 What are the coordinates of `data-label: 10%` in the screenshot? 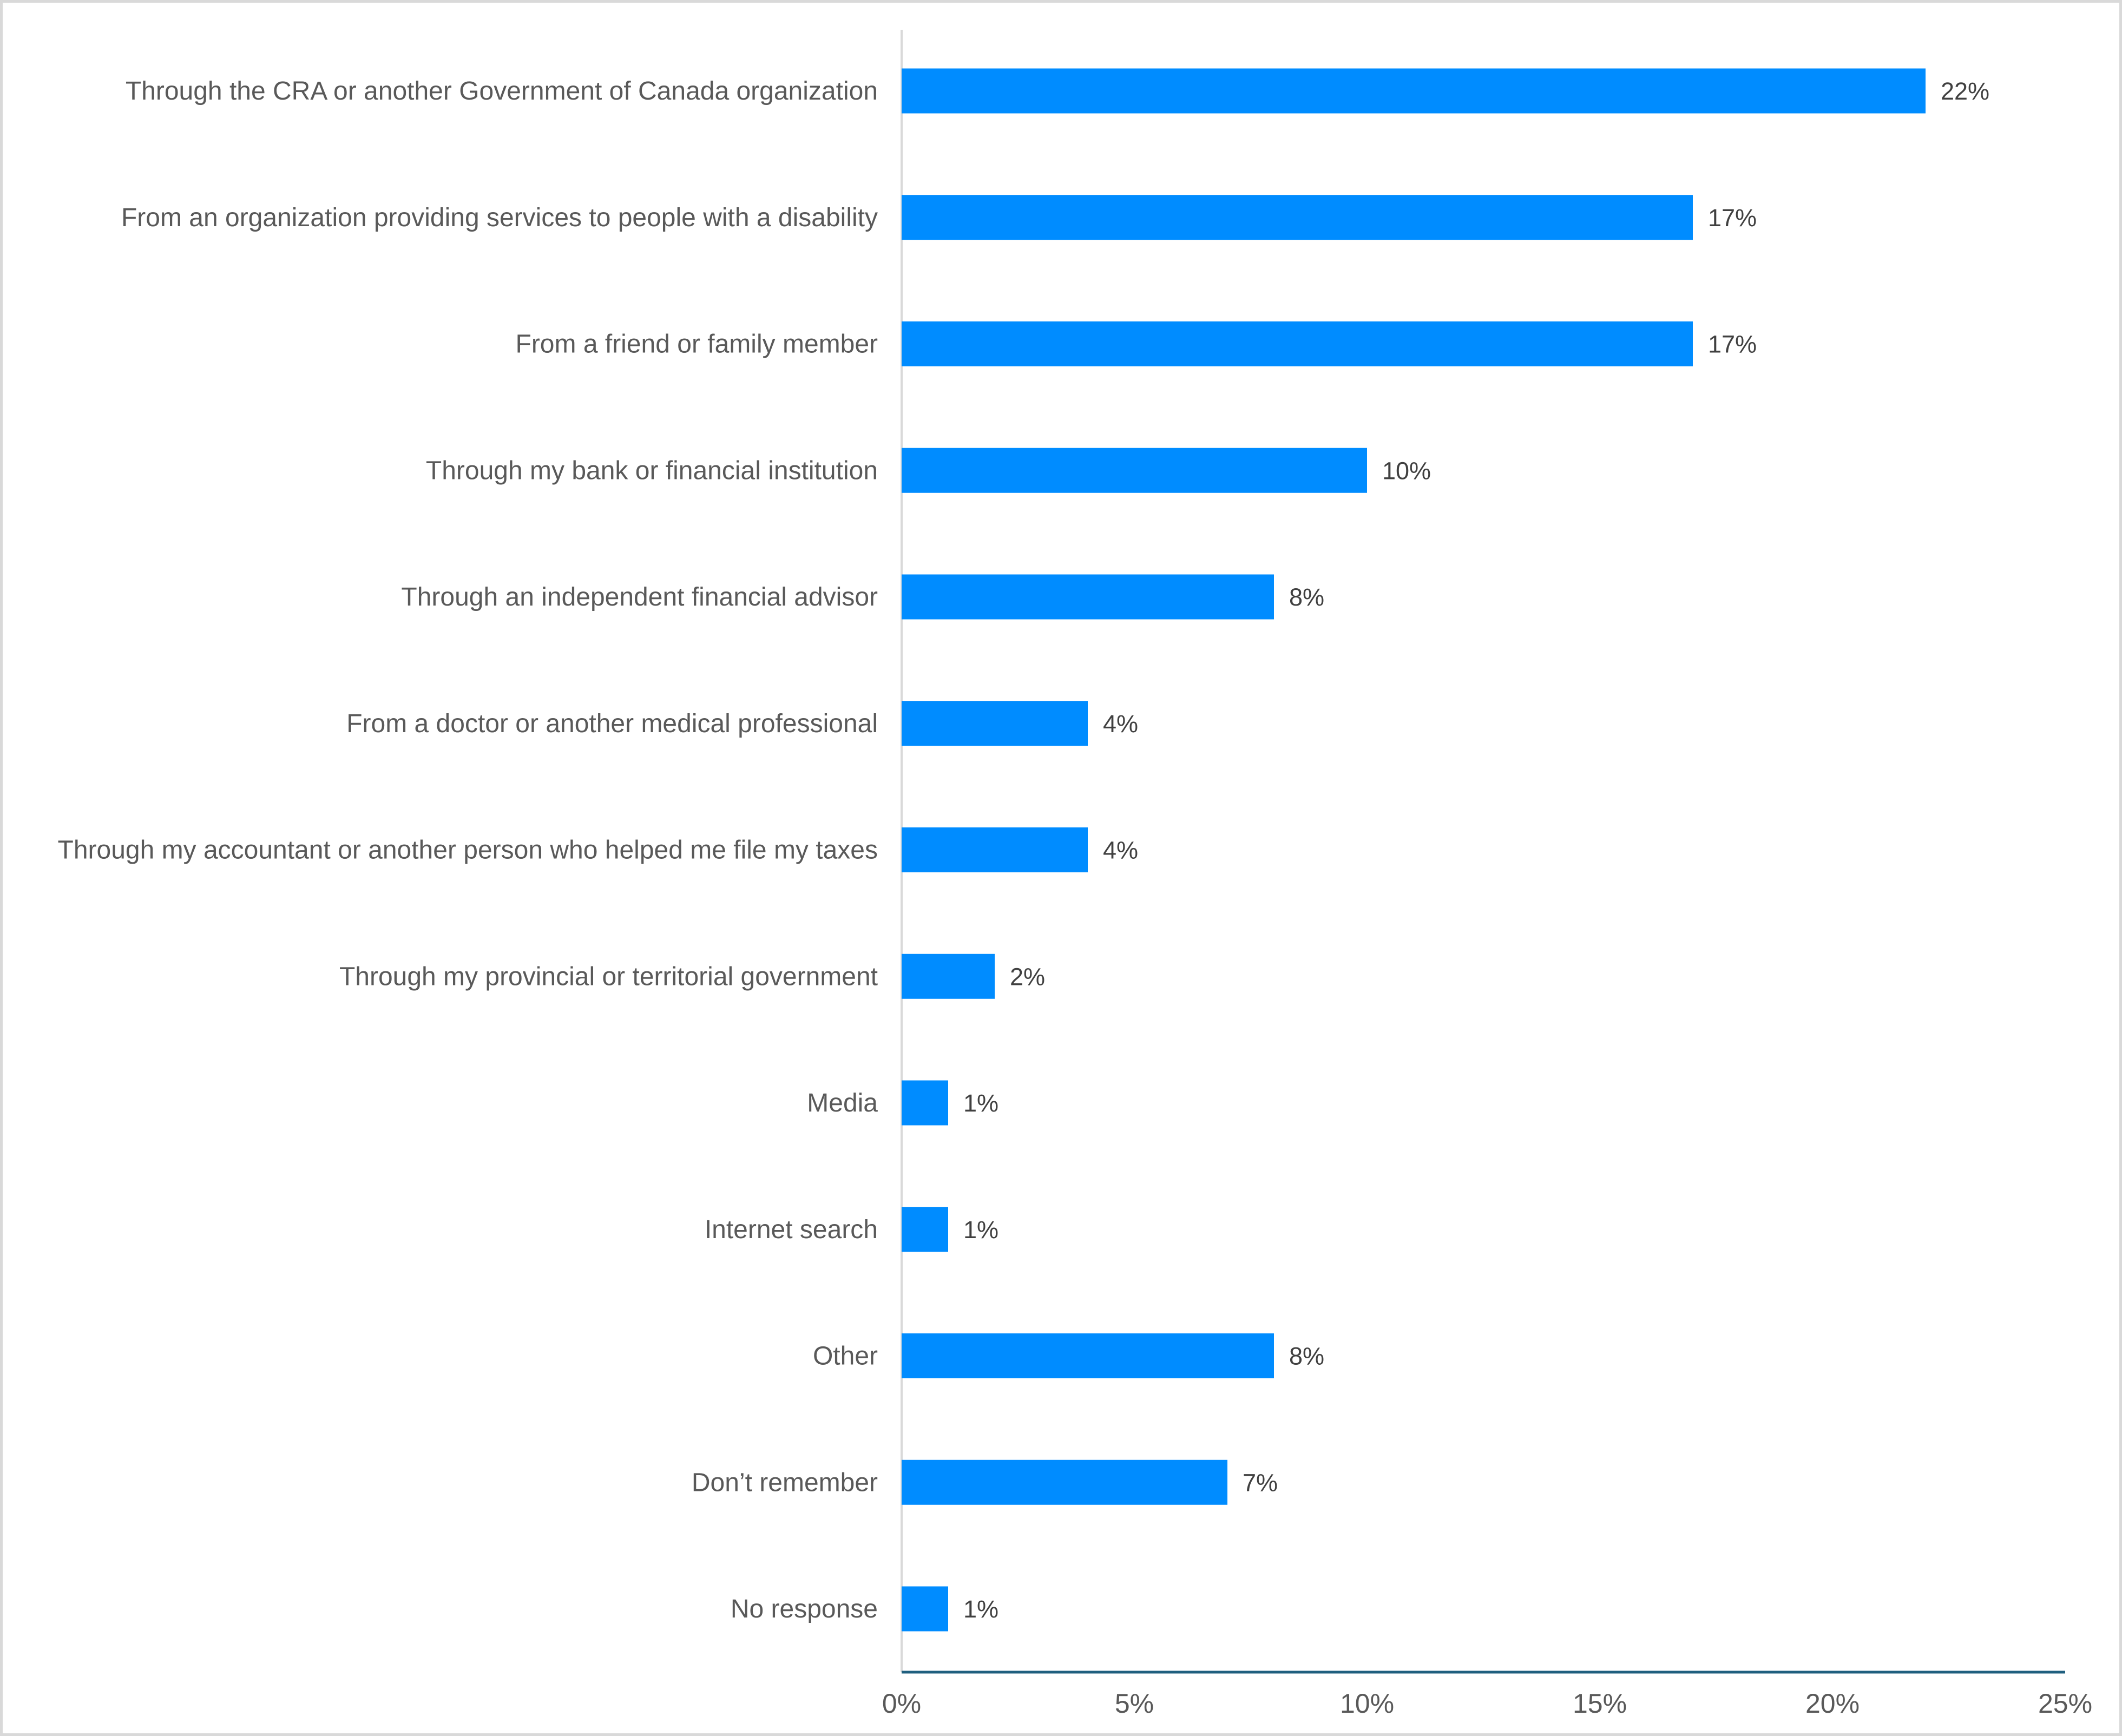 It's located at (1406, 471).